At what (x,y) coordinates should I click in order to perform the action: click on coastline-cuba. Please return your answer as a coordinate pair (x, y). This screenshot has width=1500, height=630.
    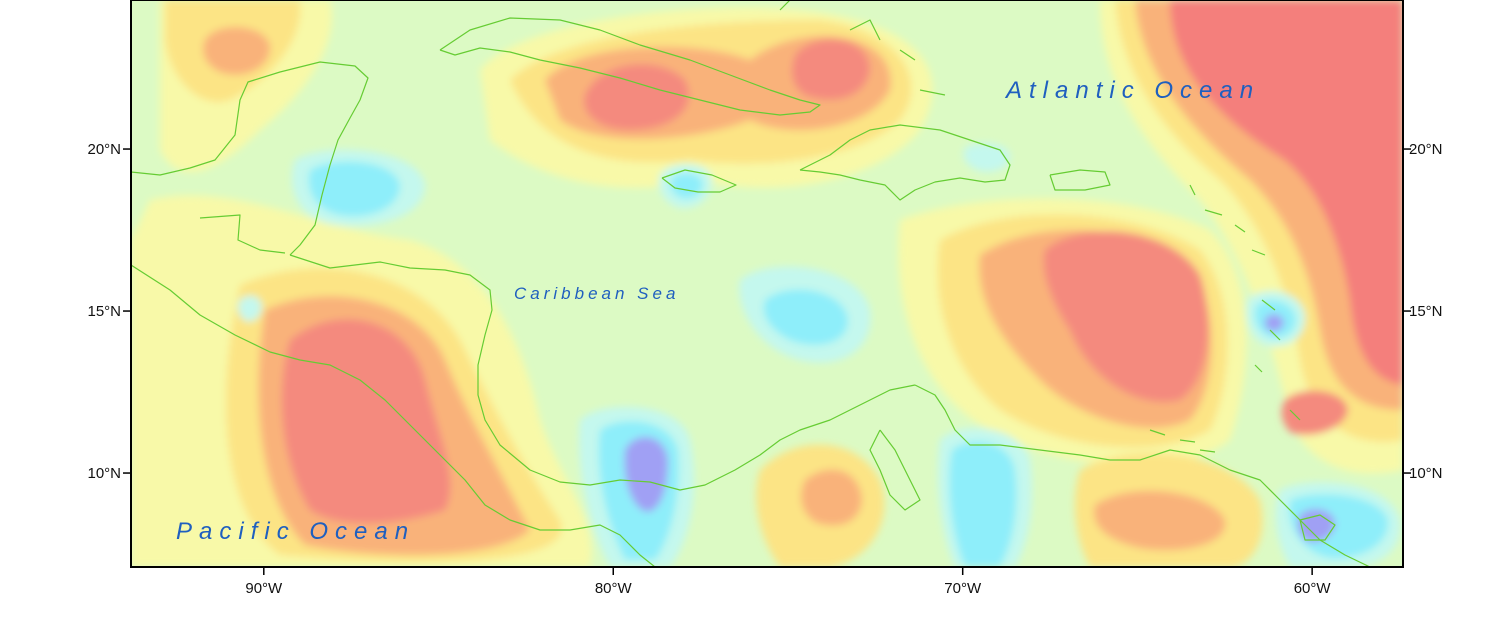
    Looking at the image, I should click on (630, 66).